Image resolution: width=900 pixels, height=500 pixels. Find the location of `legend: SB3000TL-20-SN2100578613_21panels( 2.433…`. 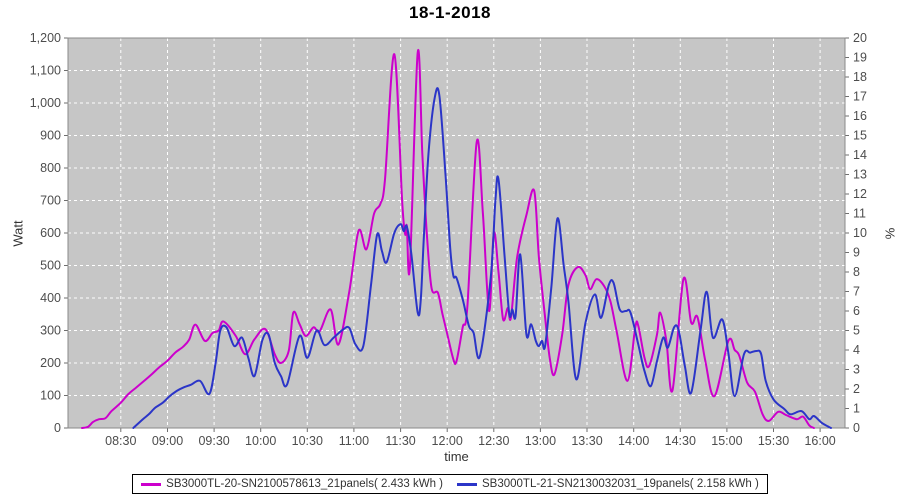

legend: SB3000TL-20-SN2100578613_21panels( 2.433… is located at coordinates (450, 484).